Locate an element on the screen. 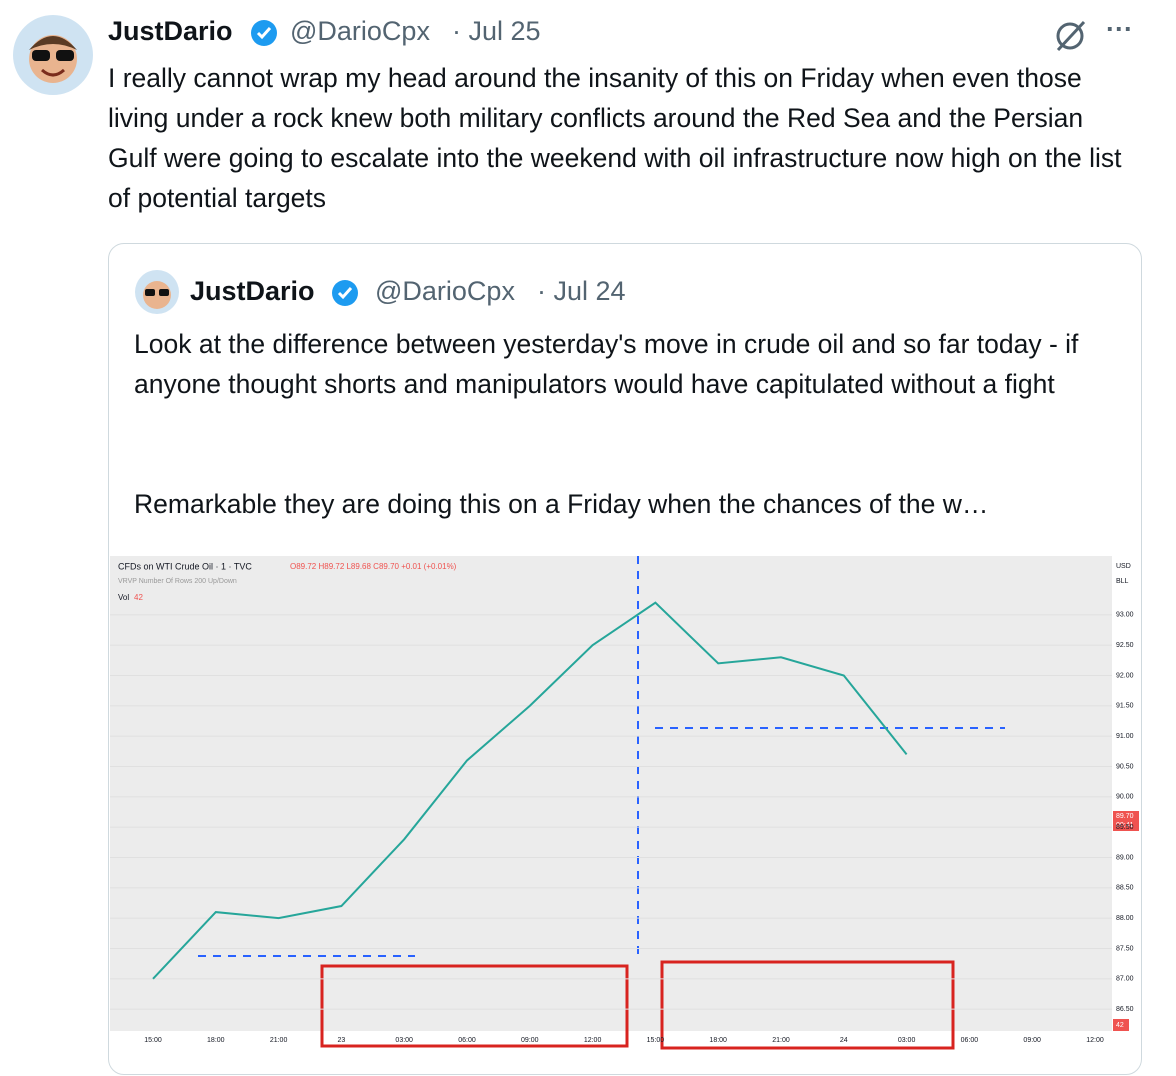 This screenshot has width=1176, height=1076. volume-value: 42 is located at coordinates (138, 597).